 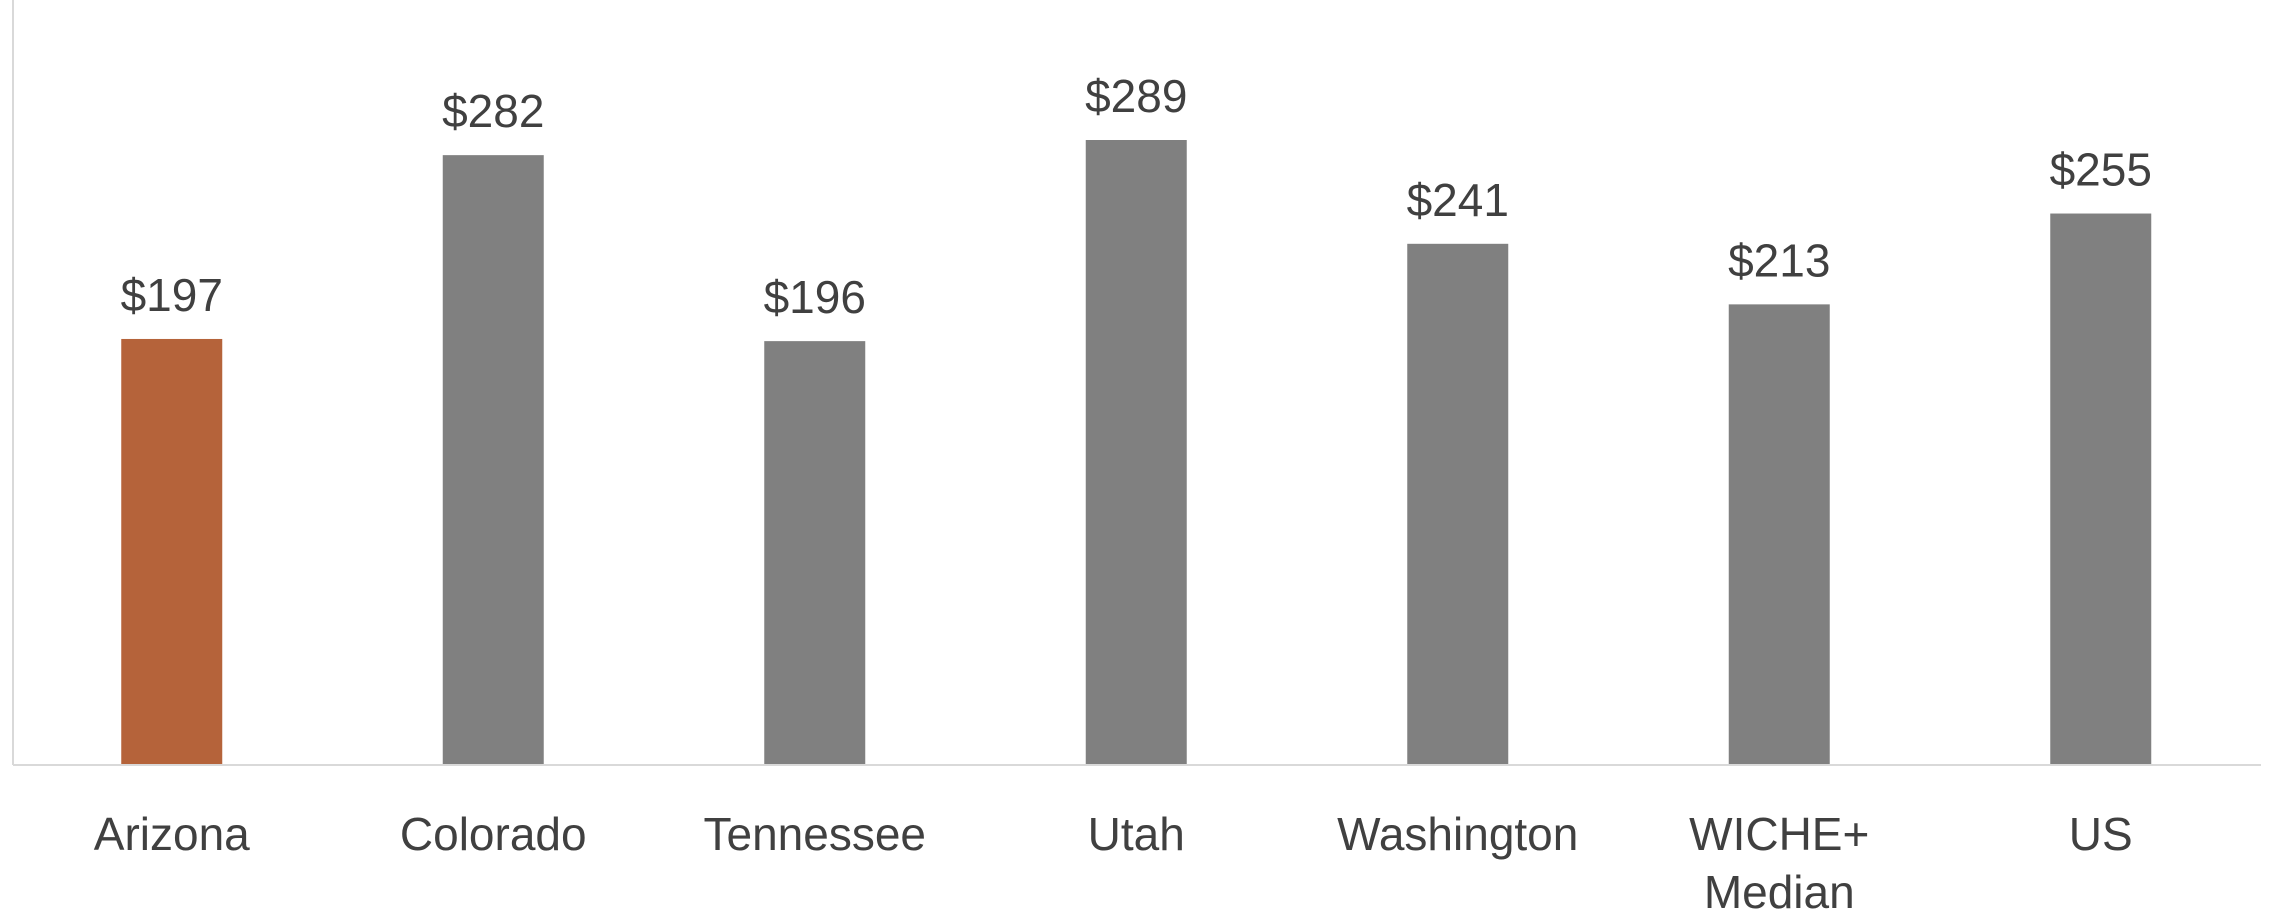 What do you see at coordinates (1136, 96) in the screenshot?
I see `data-label: $289` at bounding box center [1136, 96].